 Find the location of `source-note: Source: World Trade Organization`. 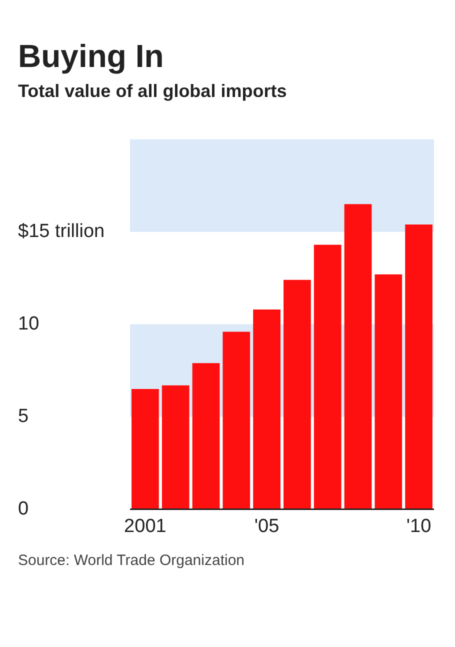

source-note: Source: World Trade Organization is located at coordinates (132, 560).